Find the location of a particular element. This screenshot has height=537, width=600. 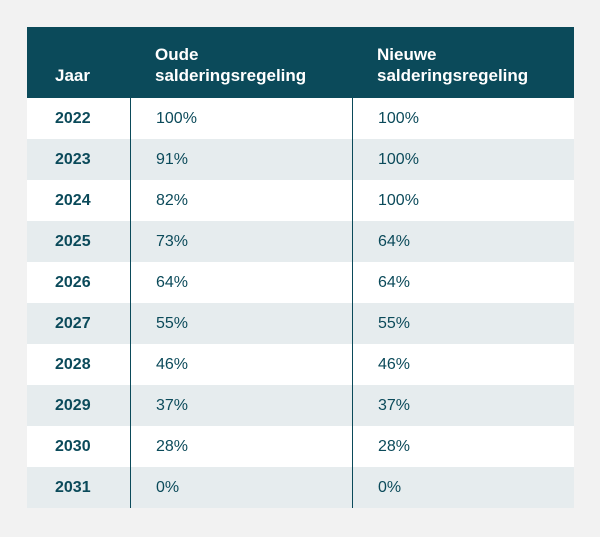

nieuwe-value-cell: 0% is located at coordinates (463, 487).